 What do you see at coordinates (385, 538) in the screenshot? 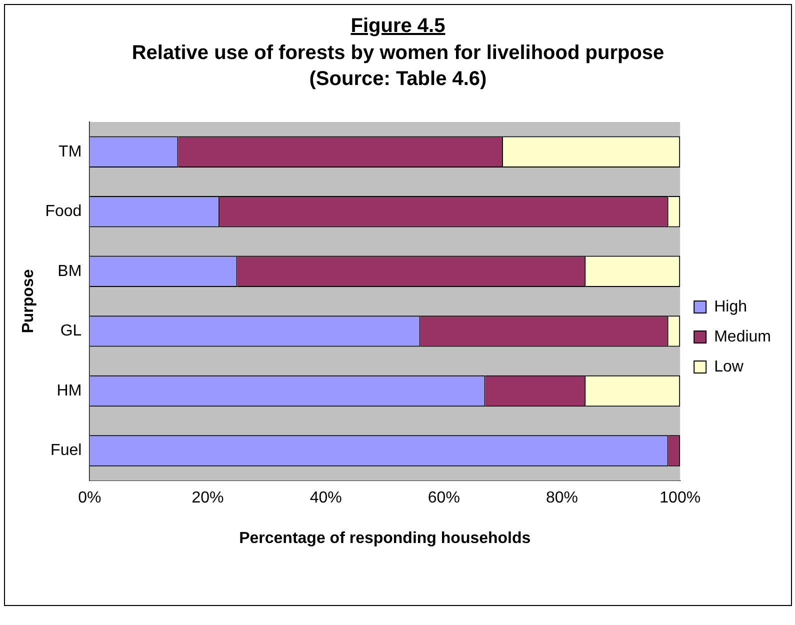
I see `x-axis-title: Percentage of responding households` at bounding box center [385, 538].